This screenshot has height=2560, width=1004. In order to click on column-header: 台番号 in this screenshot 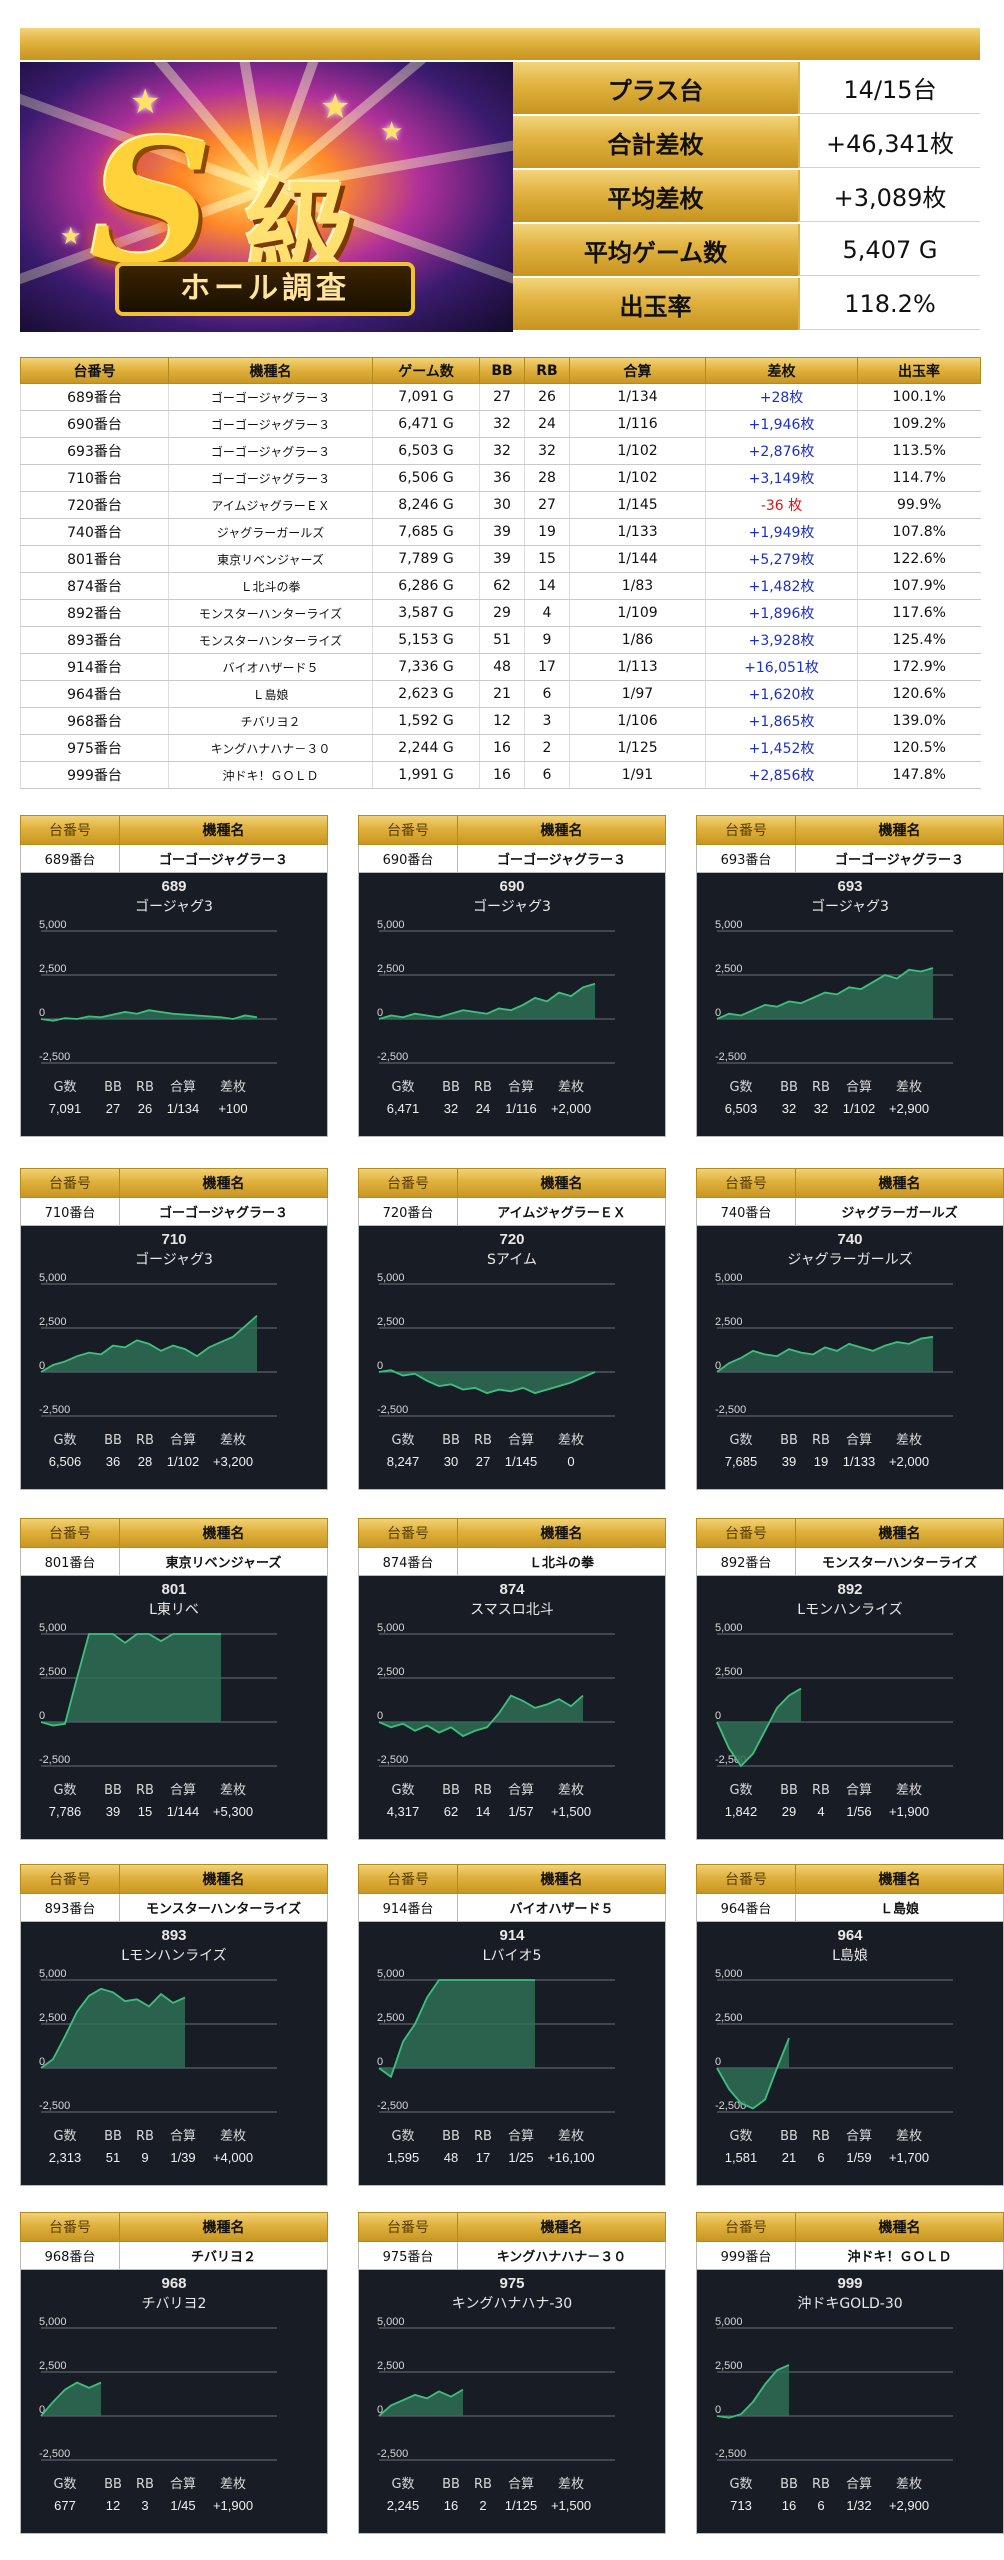, I will do `click(94, 370)`.